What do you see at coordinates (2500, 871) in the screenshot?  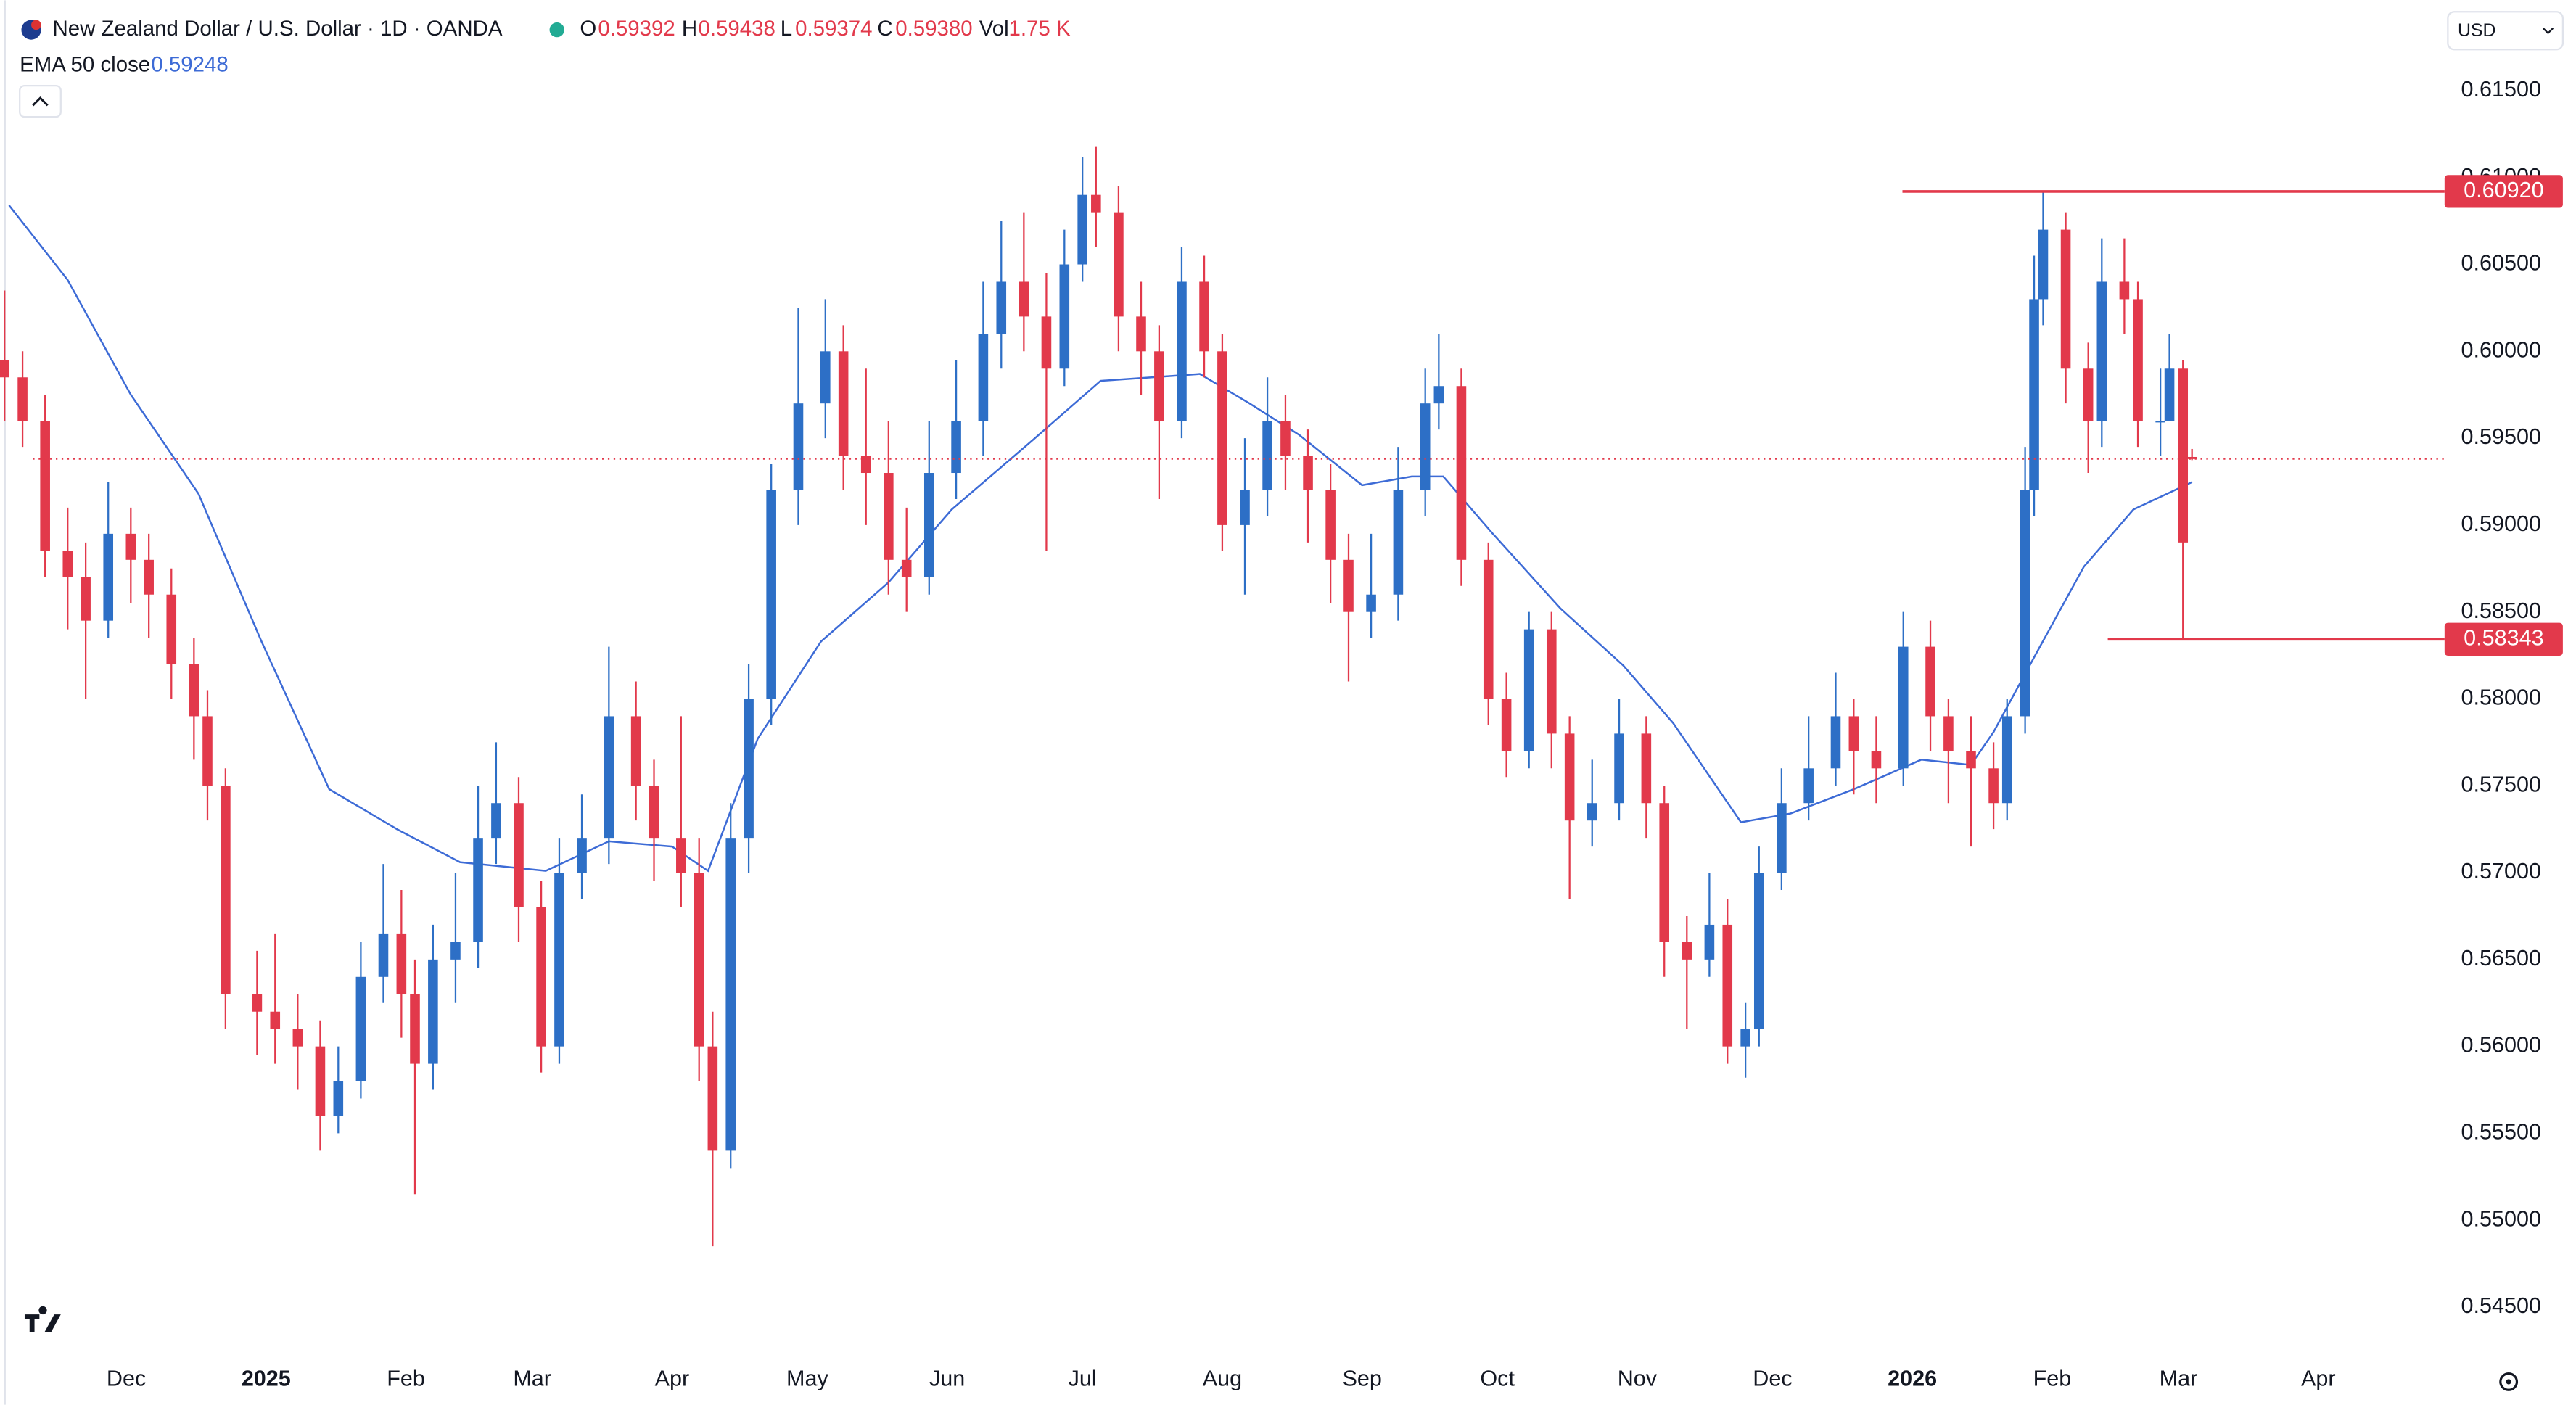 I see `y-tick-label: 0.57000` at bounding box center [2500, 871].